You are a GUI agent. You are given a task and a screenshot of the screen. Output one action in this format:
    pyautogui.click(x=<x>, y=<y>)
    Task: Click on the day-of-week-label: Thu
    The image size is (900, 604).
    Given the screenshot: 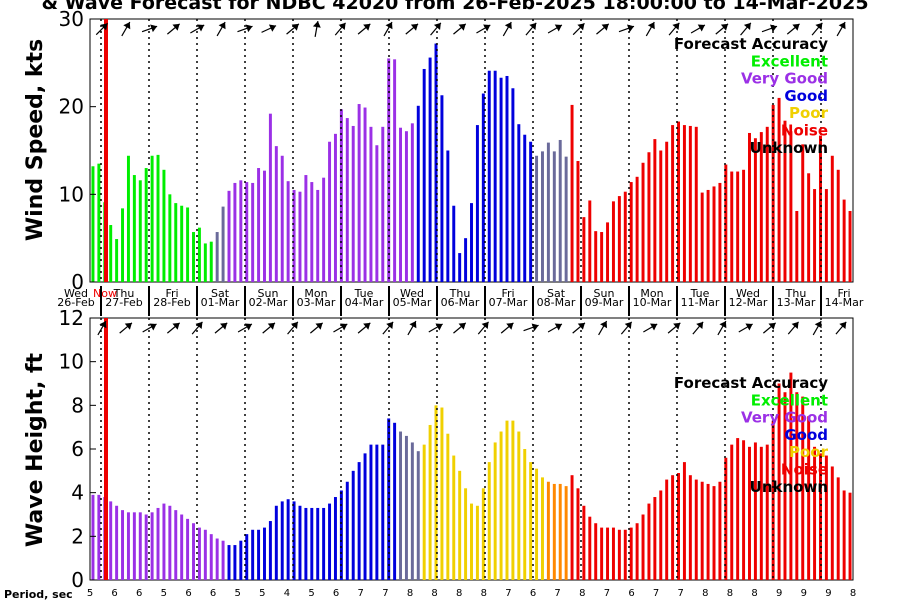 What is the action you would take?
    pyautogui.click(x=796, y=293)
    